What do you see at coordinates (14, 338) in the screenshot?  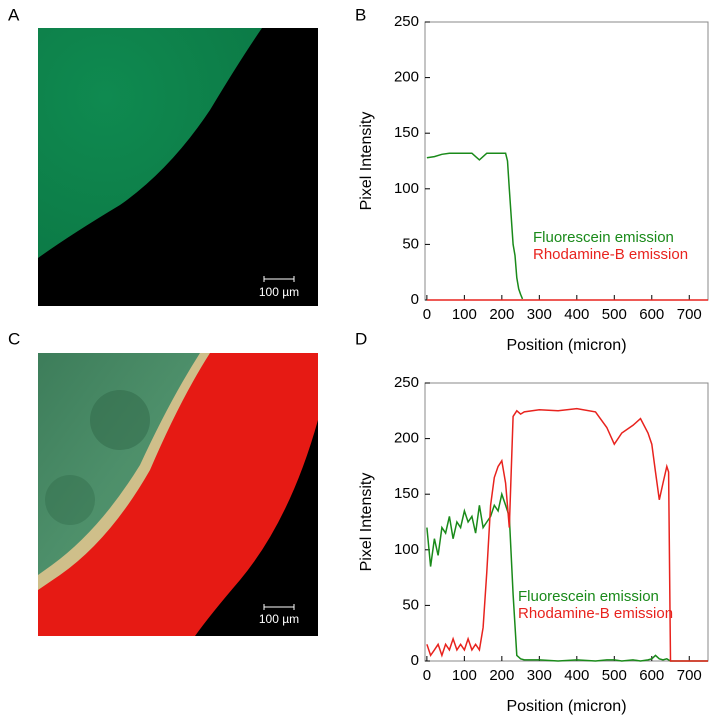 I see `panel-label: C` at bounding box center [14, 338].